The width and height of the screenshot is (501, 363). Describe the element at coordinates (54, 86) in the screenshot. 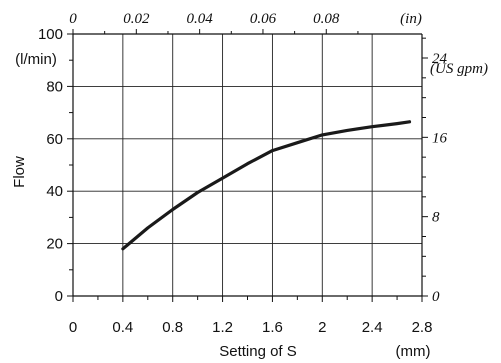

I see `y-tick-label: 80` at that location.